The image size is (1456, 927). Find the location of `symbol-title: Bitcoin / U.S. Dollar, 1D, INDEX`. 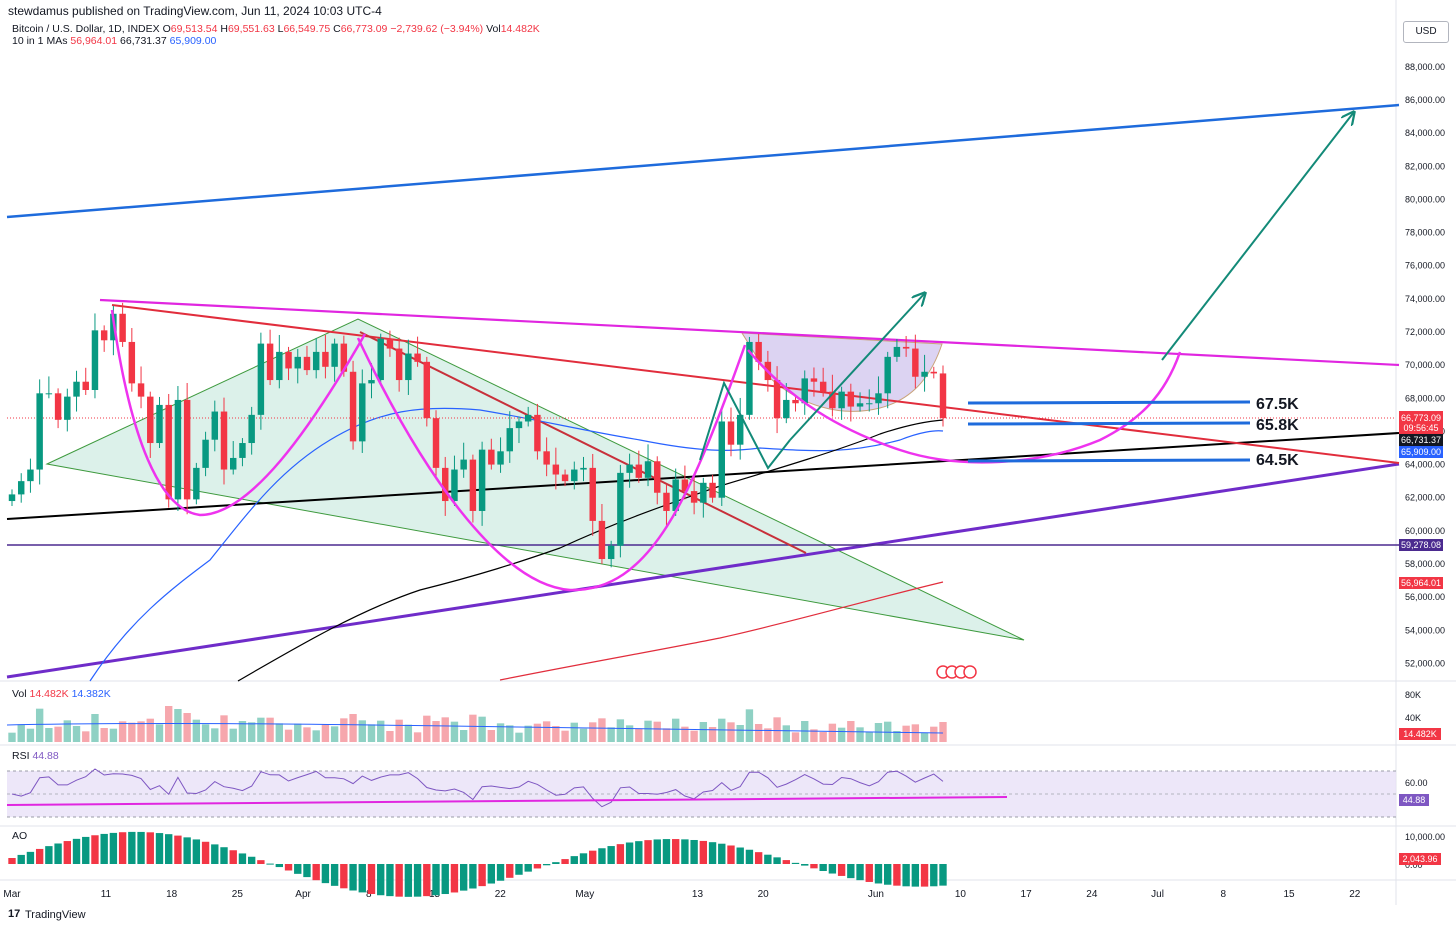

symbol-title: Bitcoin / U.S. Dollar, 1D, INDEX is located at coordinates (86, 29).